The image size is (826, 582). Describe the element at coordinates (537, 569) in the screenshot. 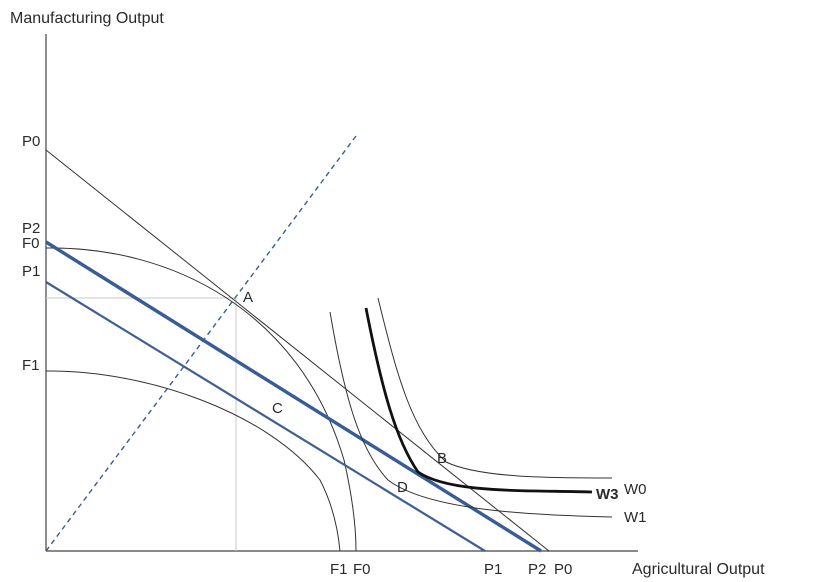

I see `label-x-p2: P2` at that location.